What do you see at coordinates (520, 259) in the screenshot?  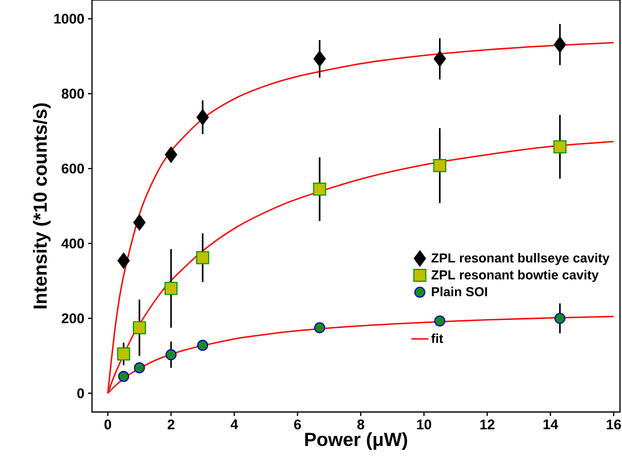 I see `legend-label: ZPL resonant bullseye cavity` at bounding box center [520, 259].